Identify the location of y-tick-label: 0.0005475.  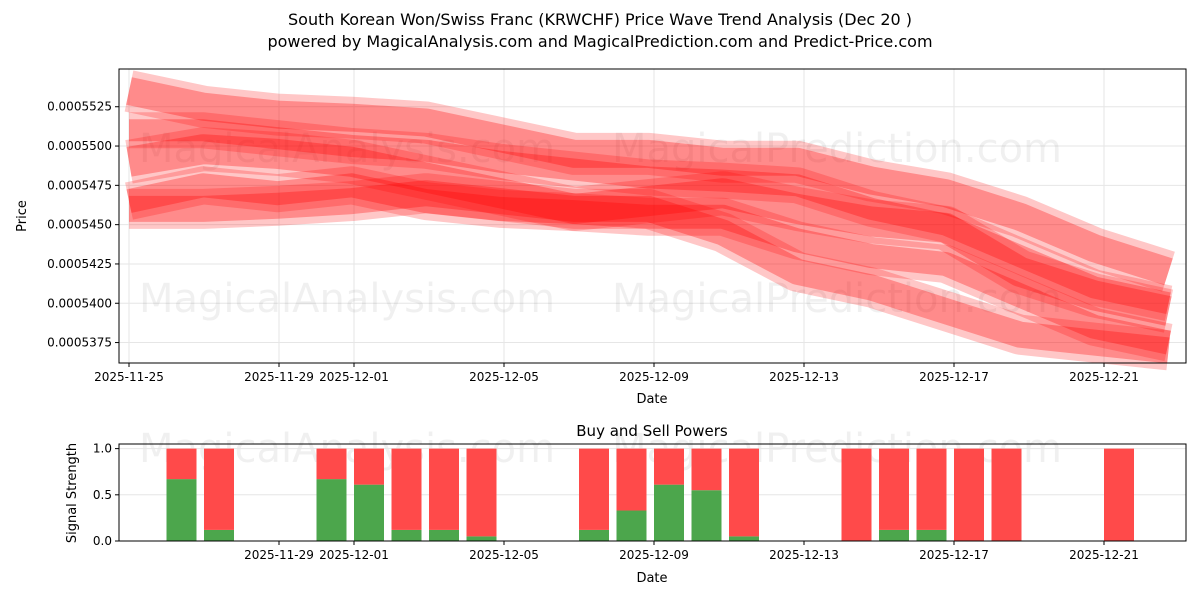
(79, 185).